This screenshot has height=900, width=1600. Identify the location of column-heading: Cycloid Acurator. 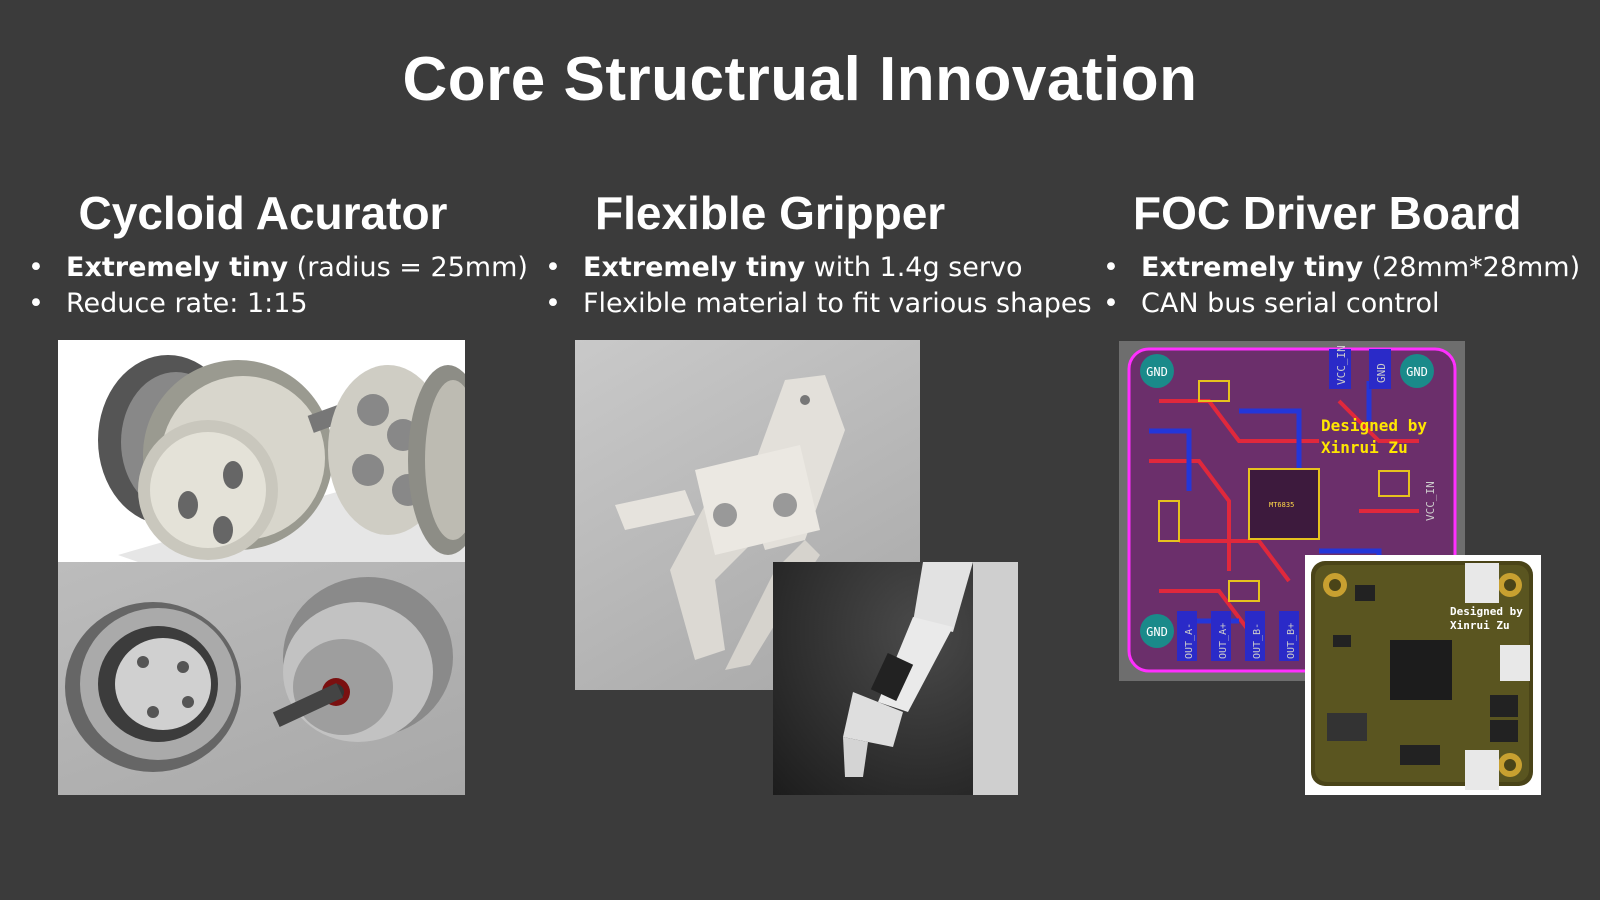
(263, 213).